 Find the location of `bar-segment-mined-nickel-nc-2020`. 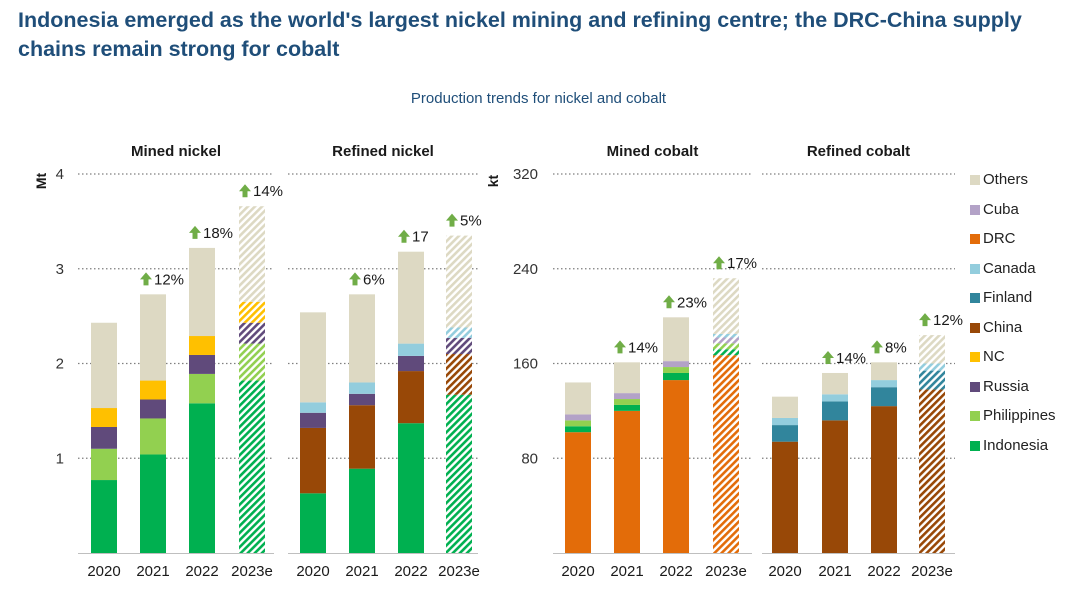

bar-segment-mined-nickel-nc-2020 is located at coordinates (104, 417).